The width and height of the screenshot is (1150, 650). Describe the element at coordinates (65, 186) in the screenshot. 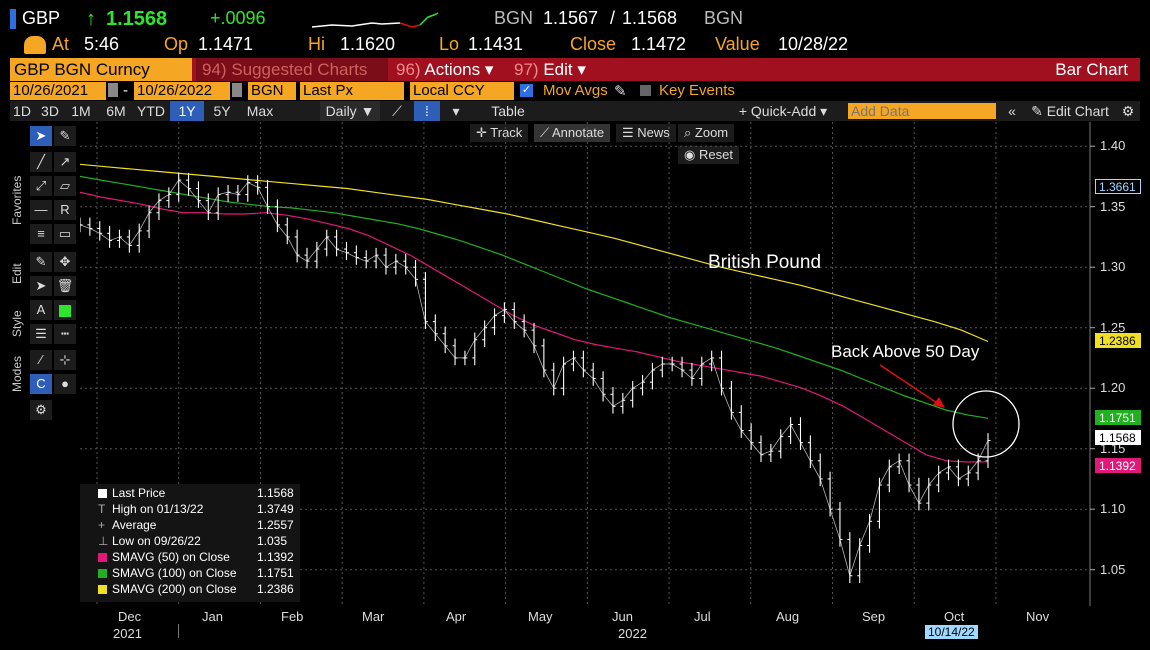

I see `channel-icon: ▱` at that location.